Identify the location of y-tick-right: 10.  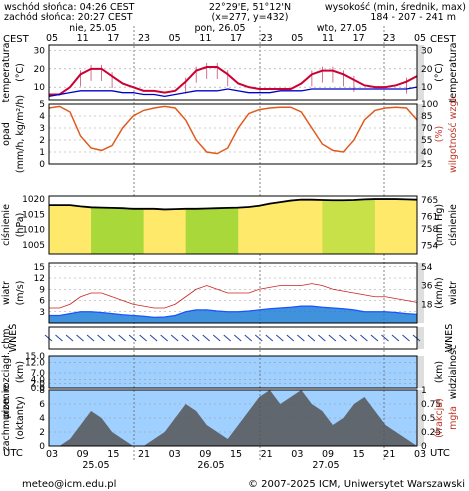
(427, 88).